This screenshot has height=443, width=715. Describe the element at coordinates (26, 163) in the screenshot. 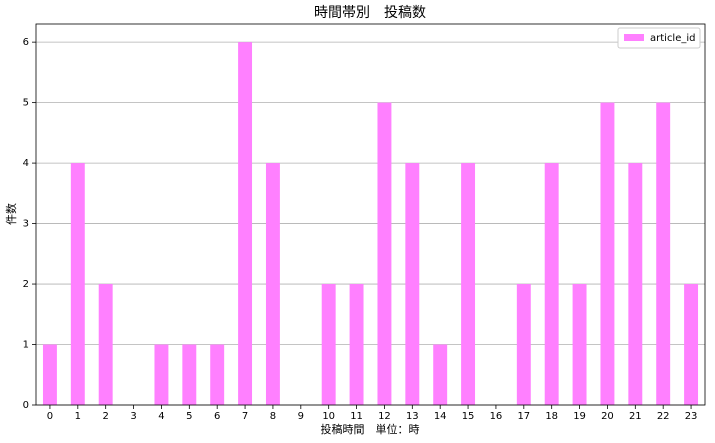

I see `y-tick-label: 4` at that location.